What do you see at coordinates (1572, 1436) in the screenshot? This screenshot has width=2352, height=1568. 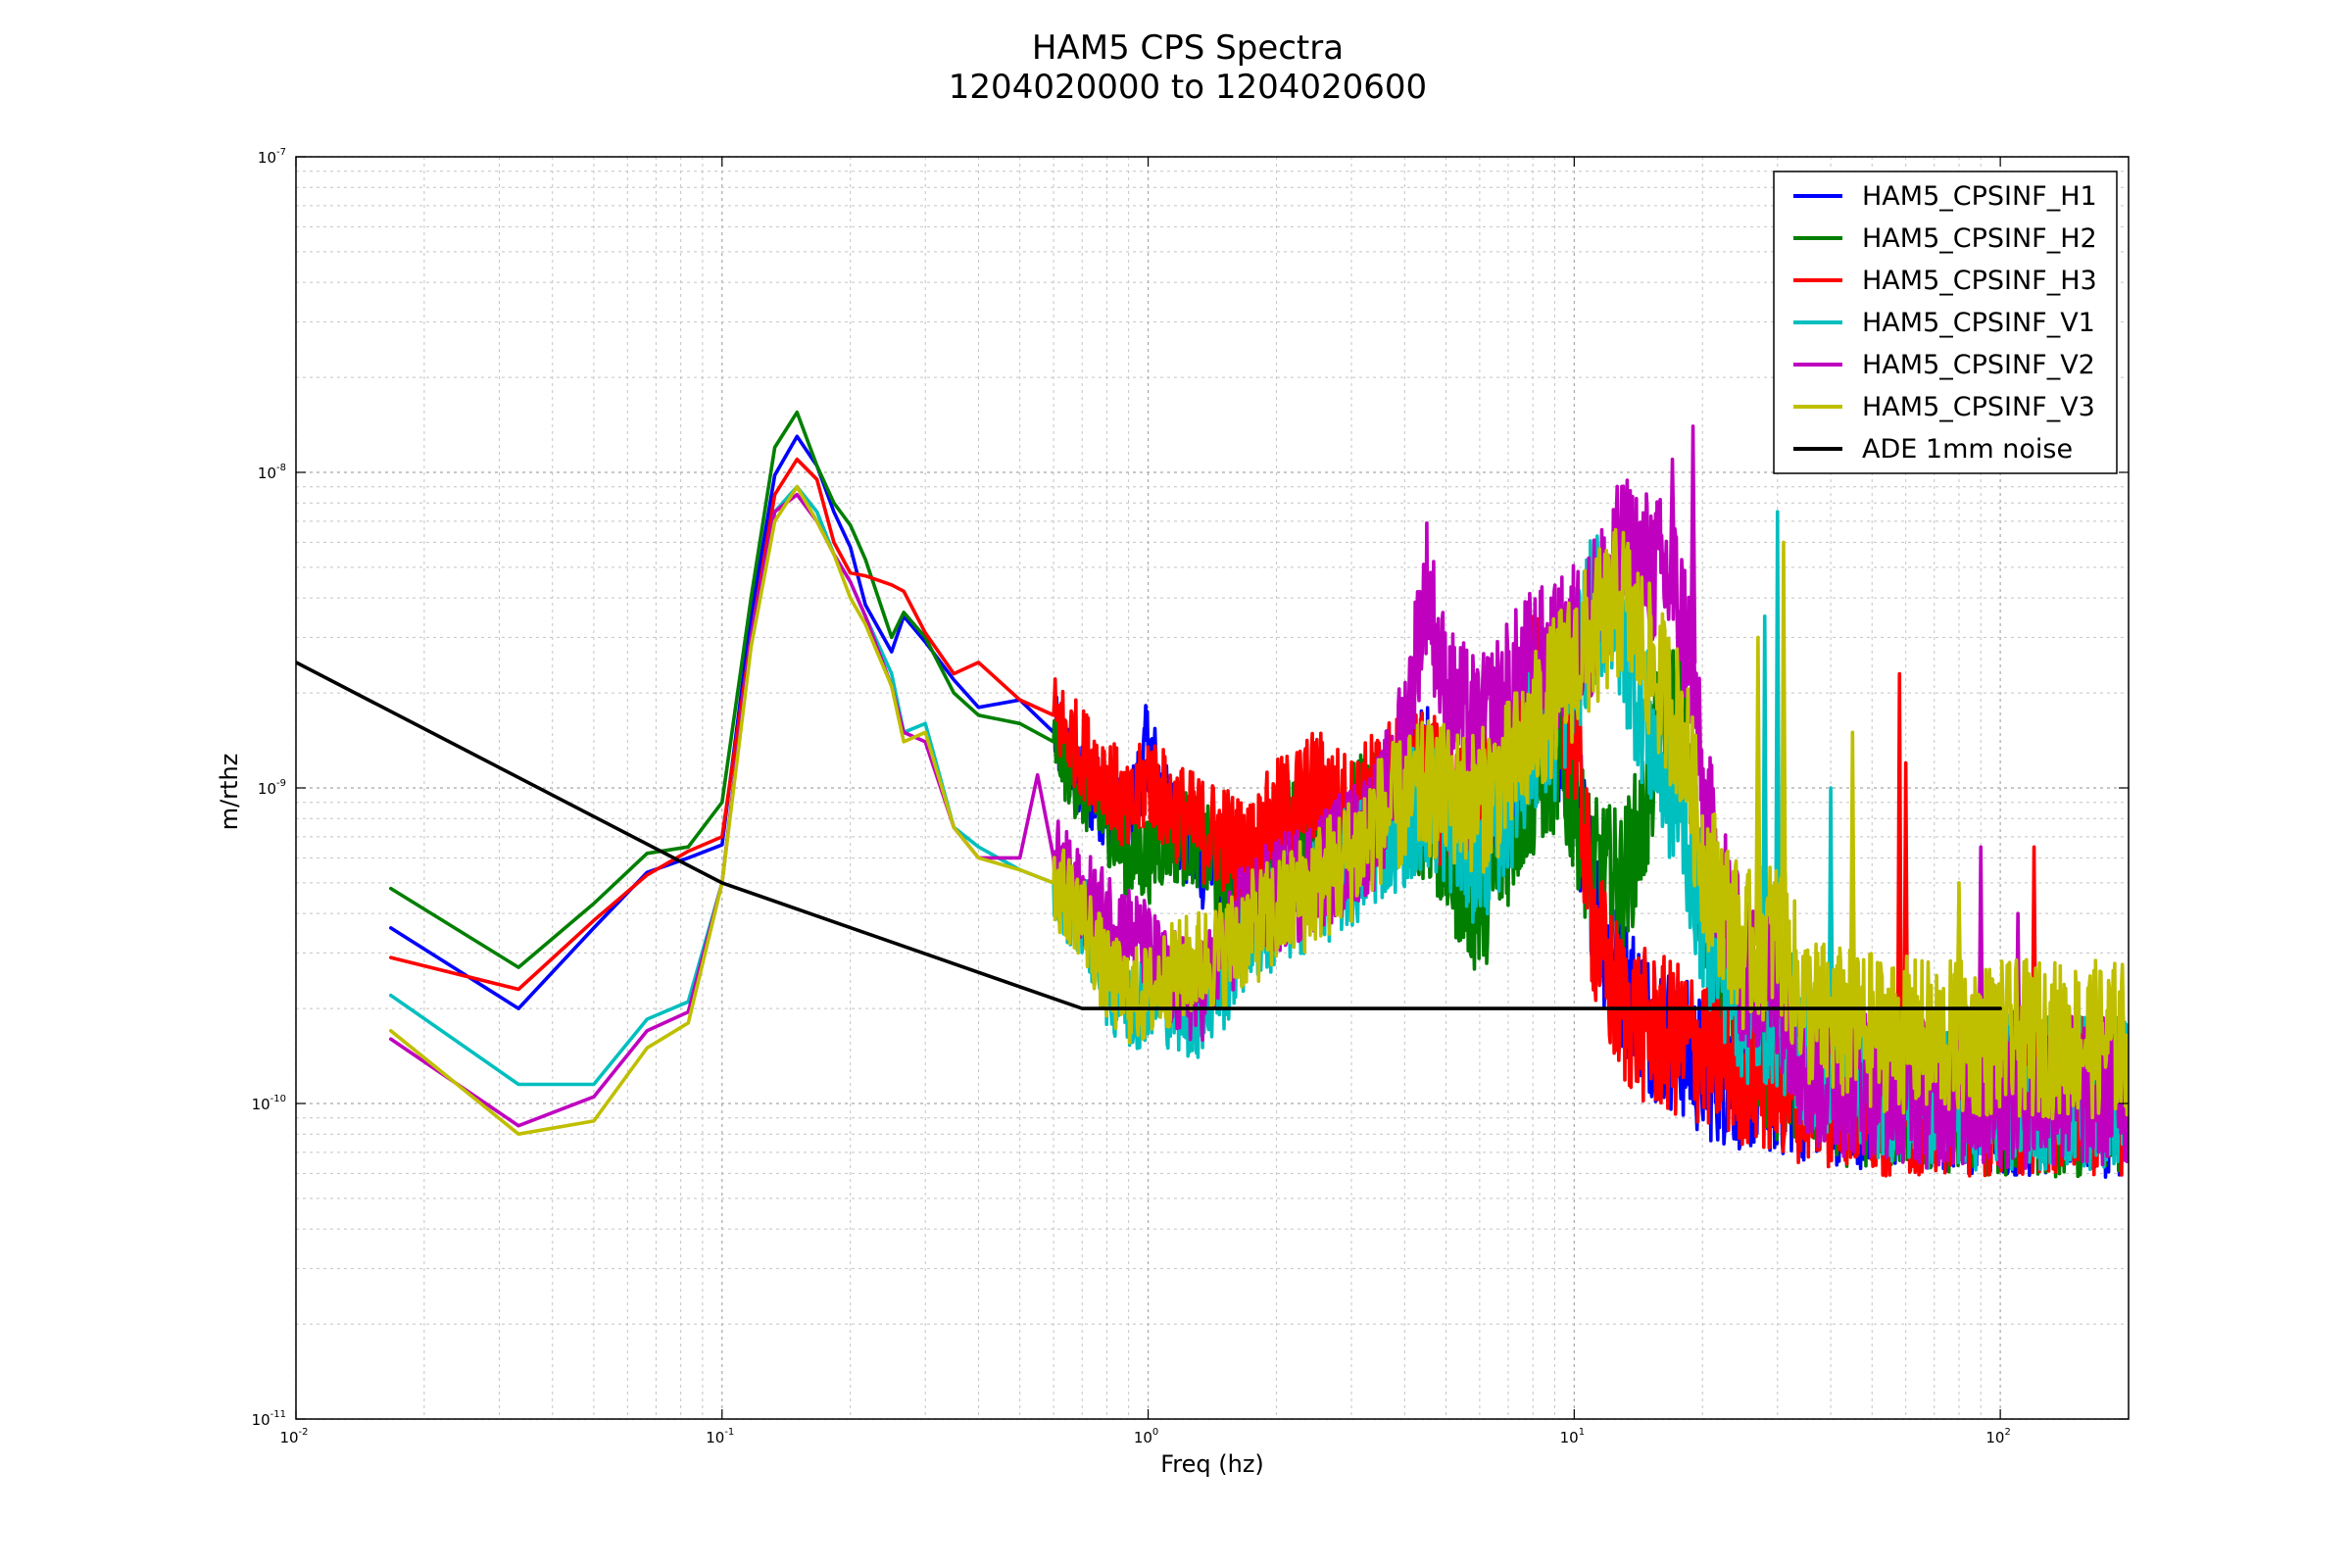 I see `x-tick-label: 10¹` at bounding box center [1572, 1436].